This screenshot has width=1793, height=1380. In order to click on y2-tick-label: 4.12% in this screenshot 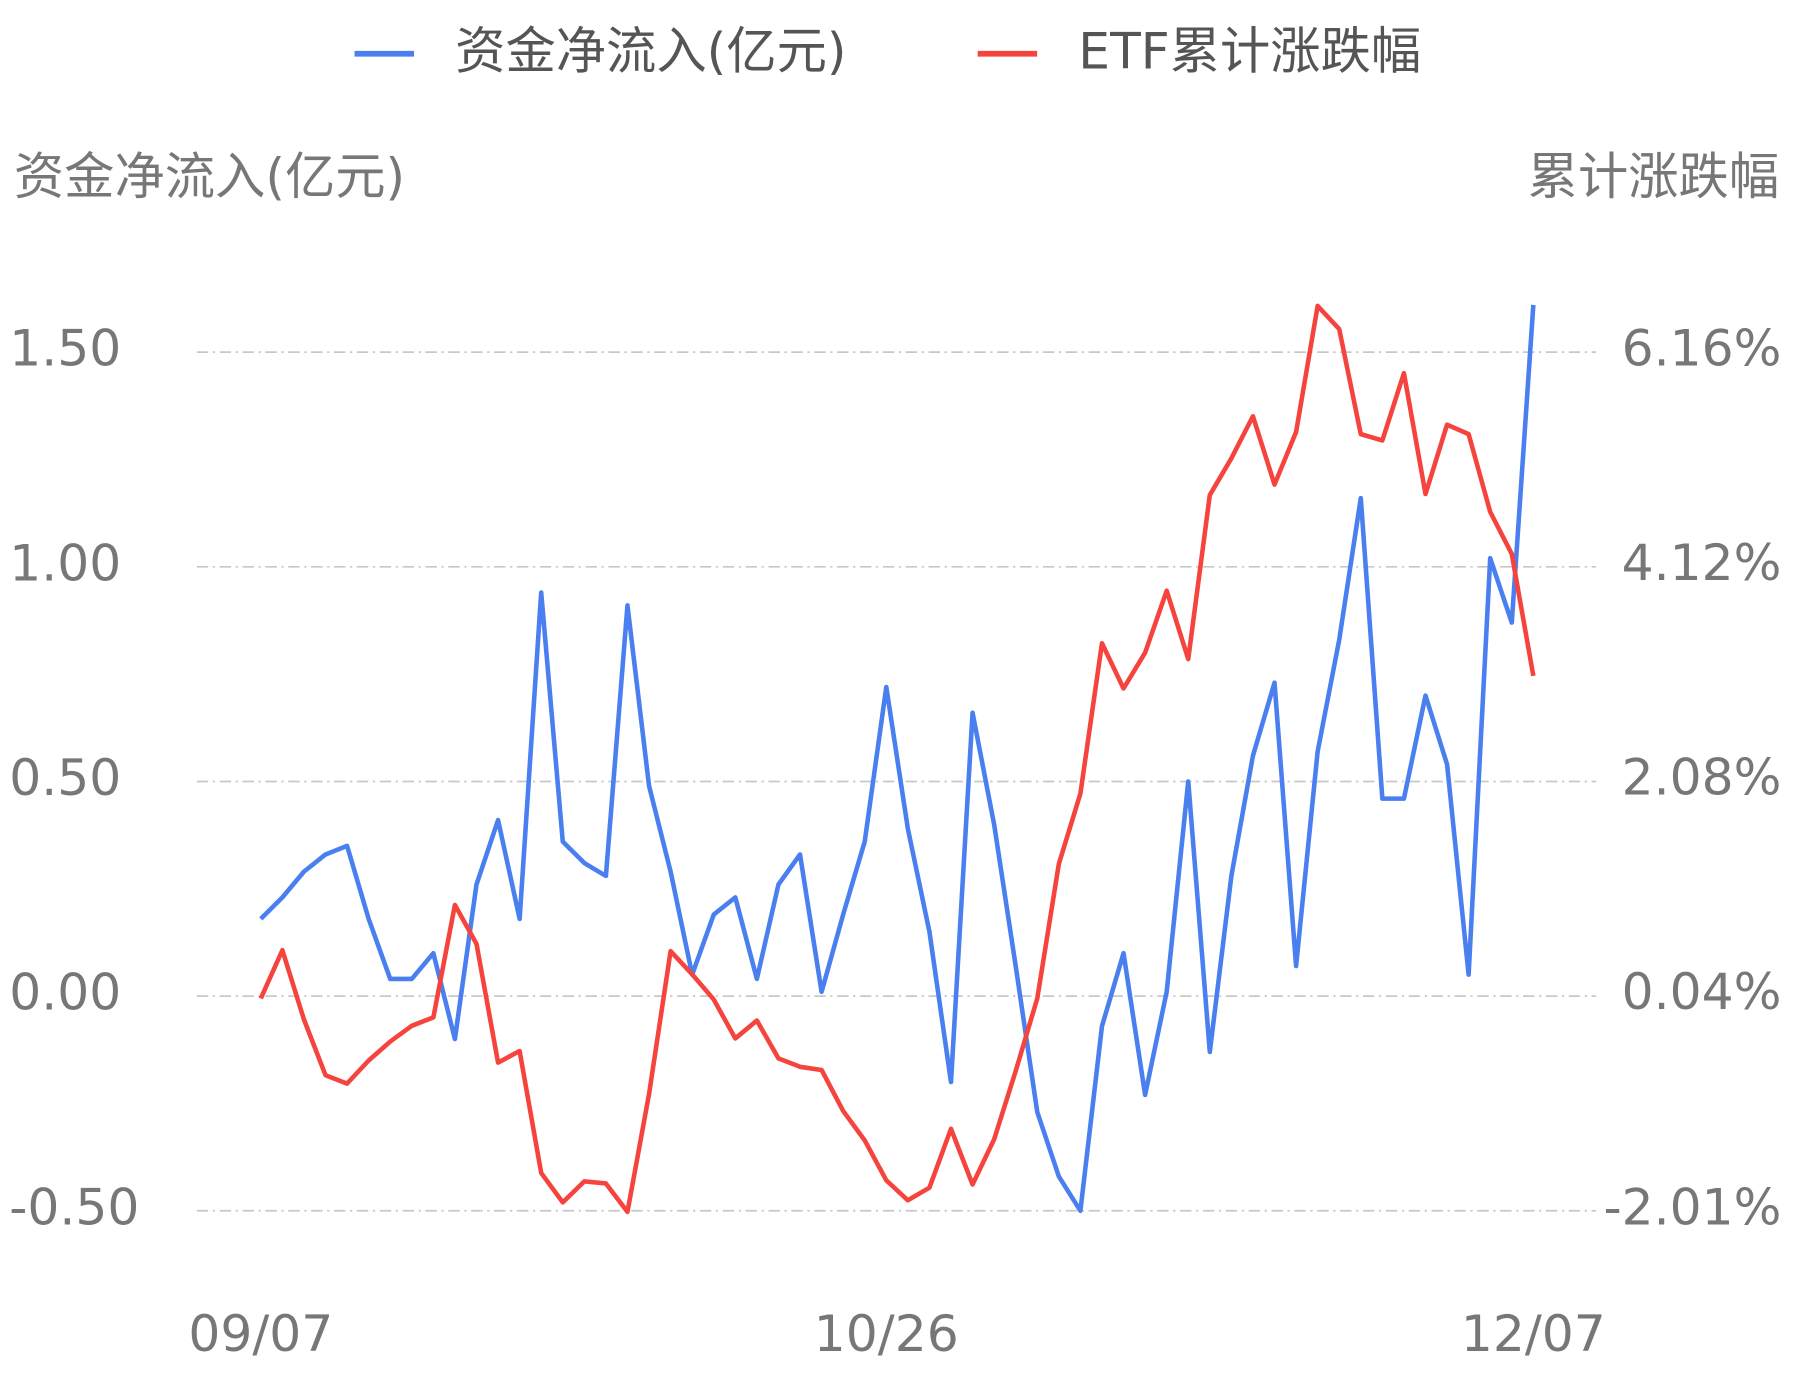, I will do `click(1702, 562)`.